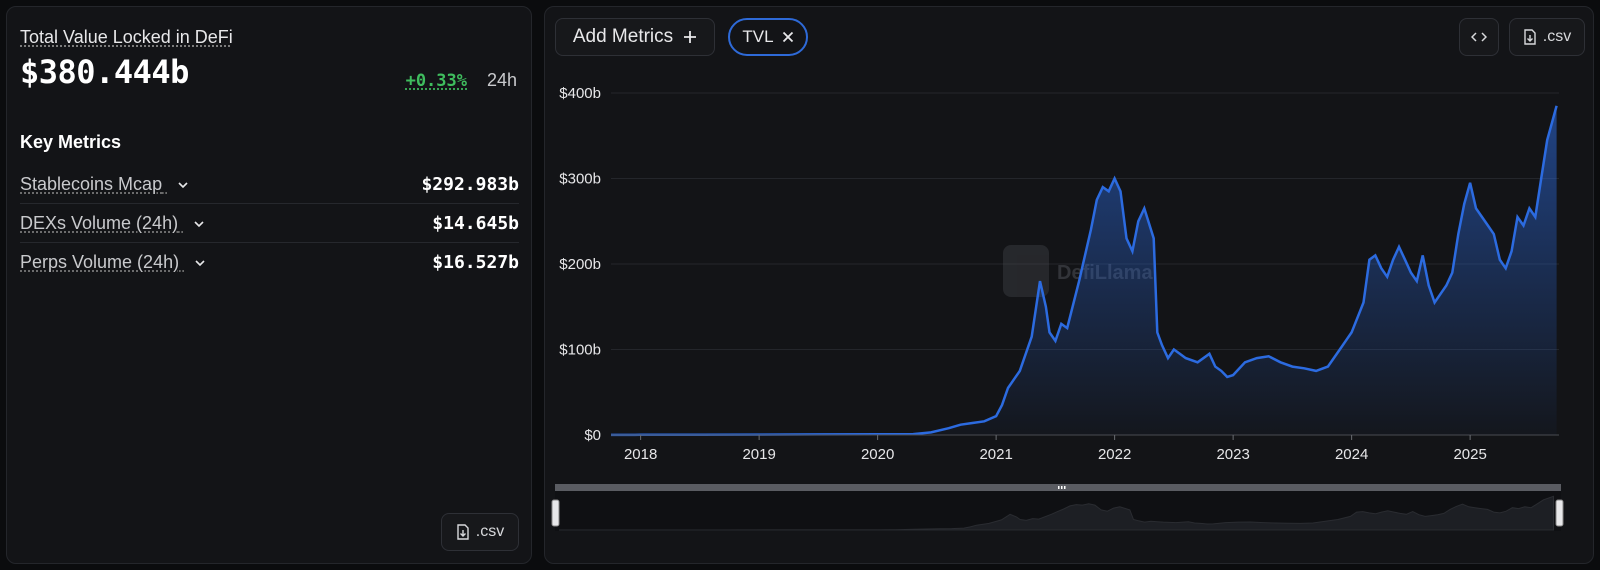 The height and width of the screenshot is (570, 1600). What do you see at coordinates (1056, 513) in the screenshot?
I see `brush-preview-area` at bounding box center [1056, 513].